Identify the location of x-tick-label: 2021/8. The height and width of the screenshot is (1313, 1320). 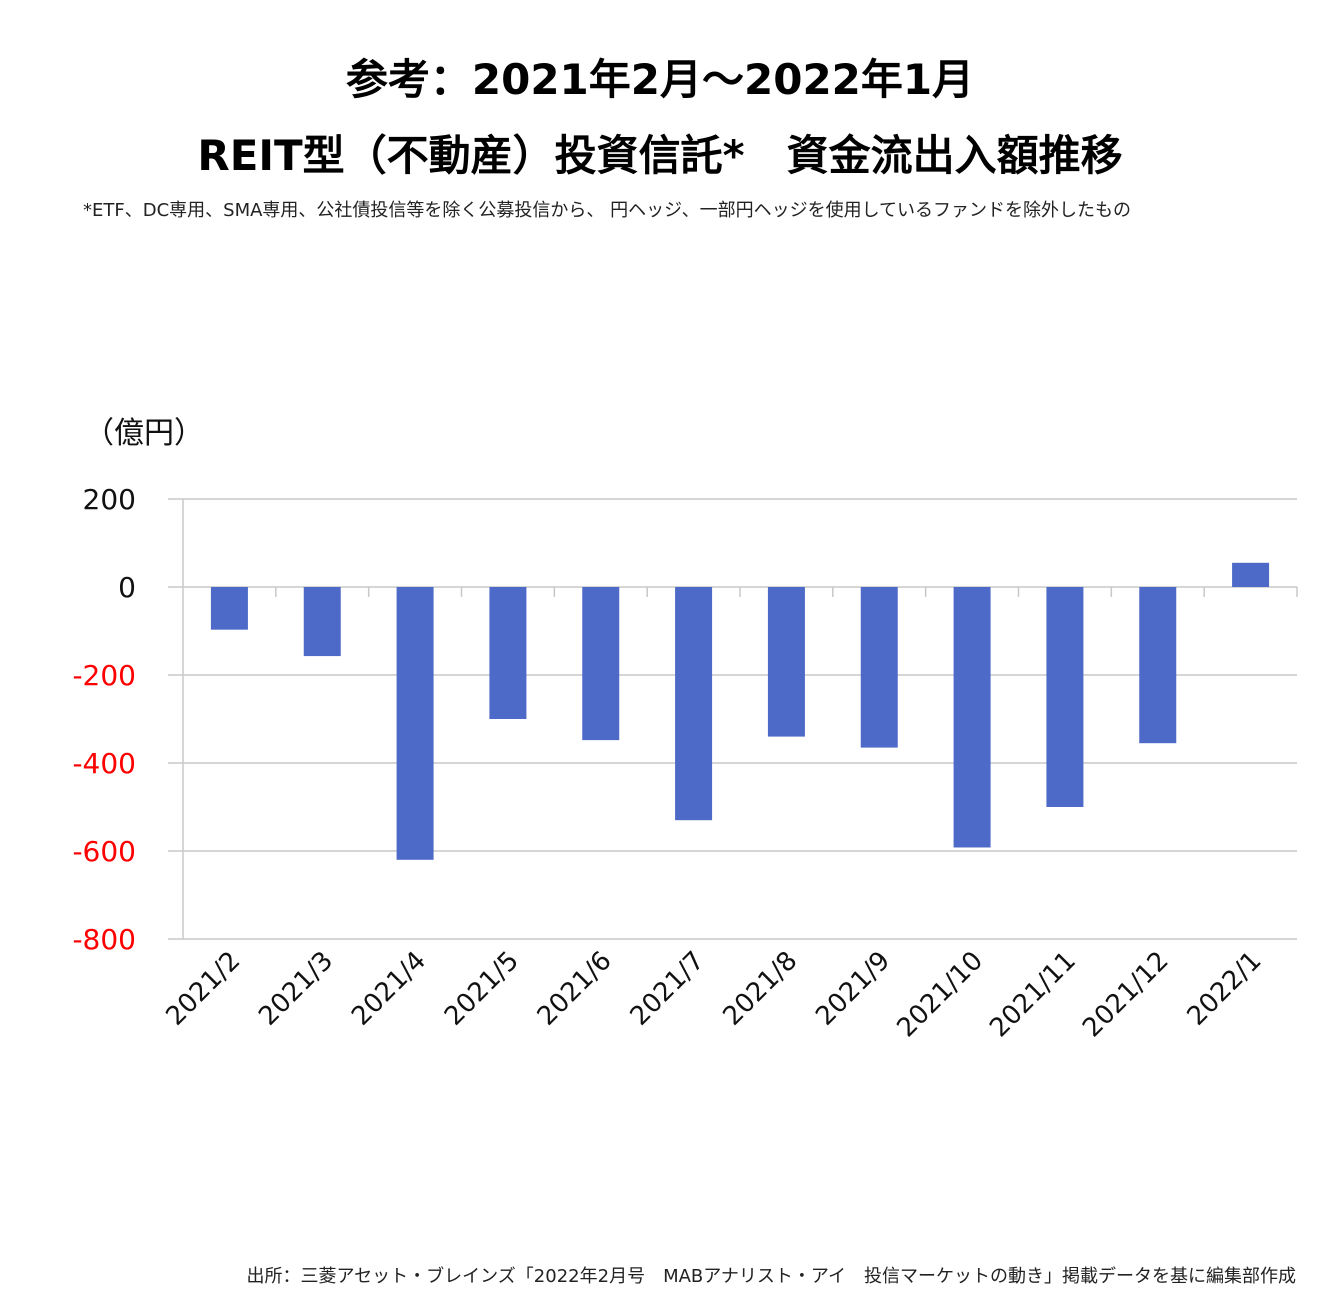
(760, 989).